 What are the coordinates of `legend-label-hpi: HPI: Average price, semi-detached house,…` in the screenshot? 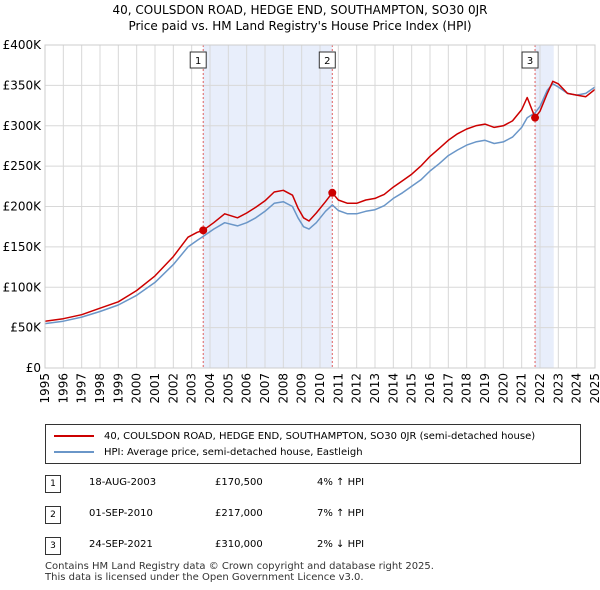 It's located at (233, 452).